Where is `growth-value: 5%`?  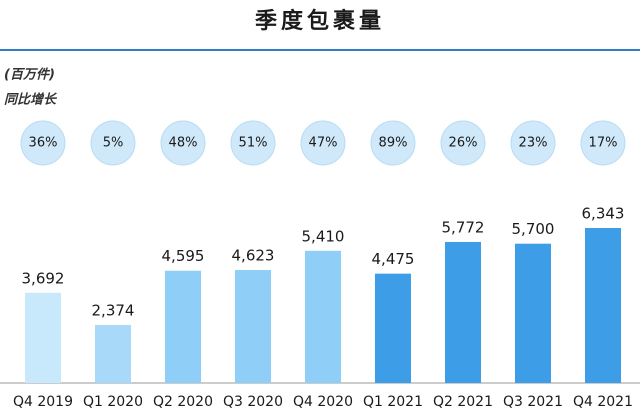
growth-value: 5% is located at coordinates (113, 143).